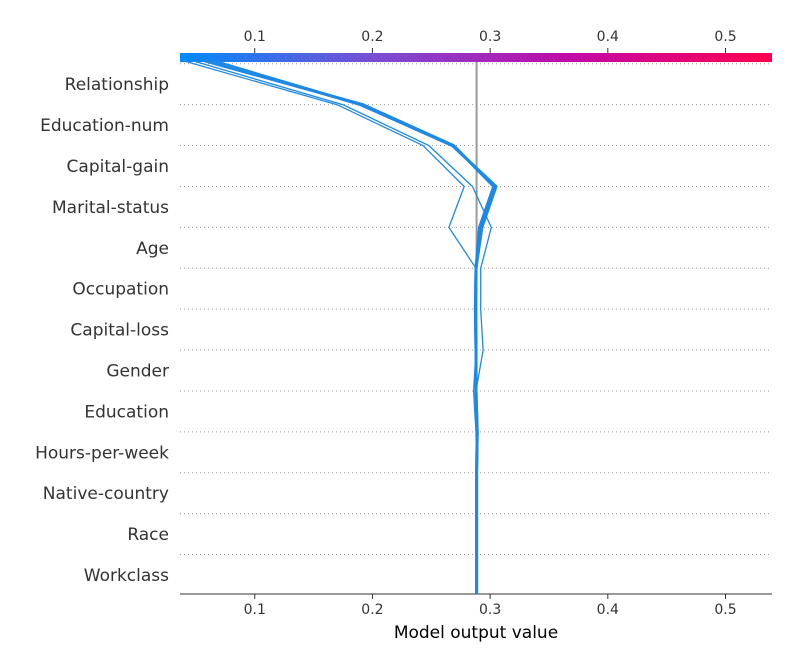 This screenshot has width=800, height=670. Describe the element at coordinates (490, 610) in the screenshot. I see `bottom-tick-label: 0.3` at that location.